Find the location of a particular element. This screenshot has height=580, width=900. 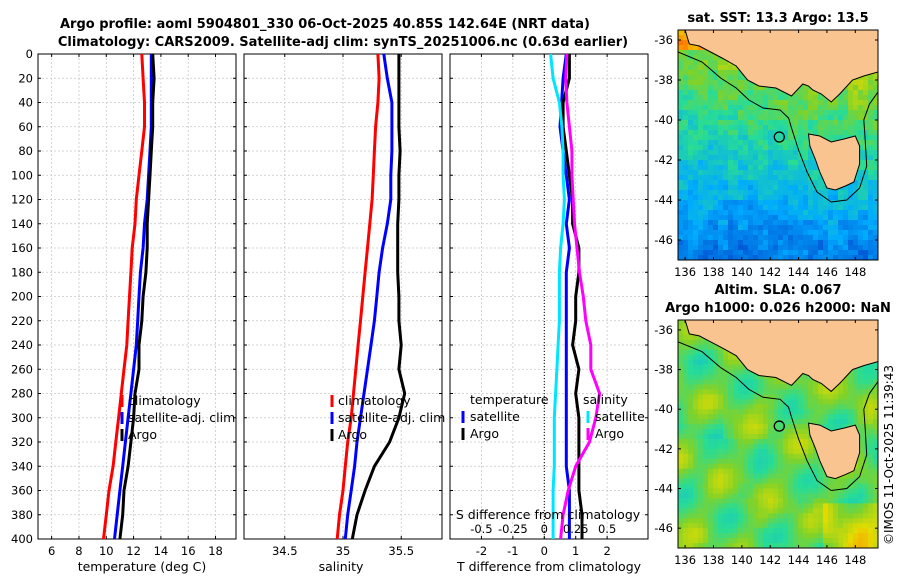

legend-label: satellite is located at coordinates (620, 416).